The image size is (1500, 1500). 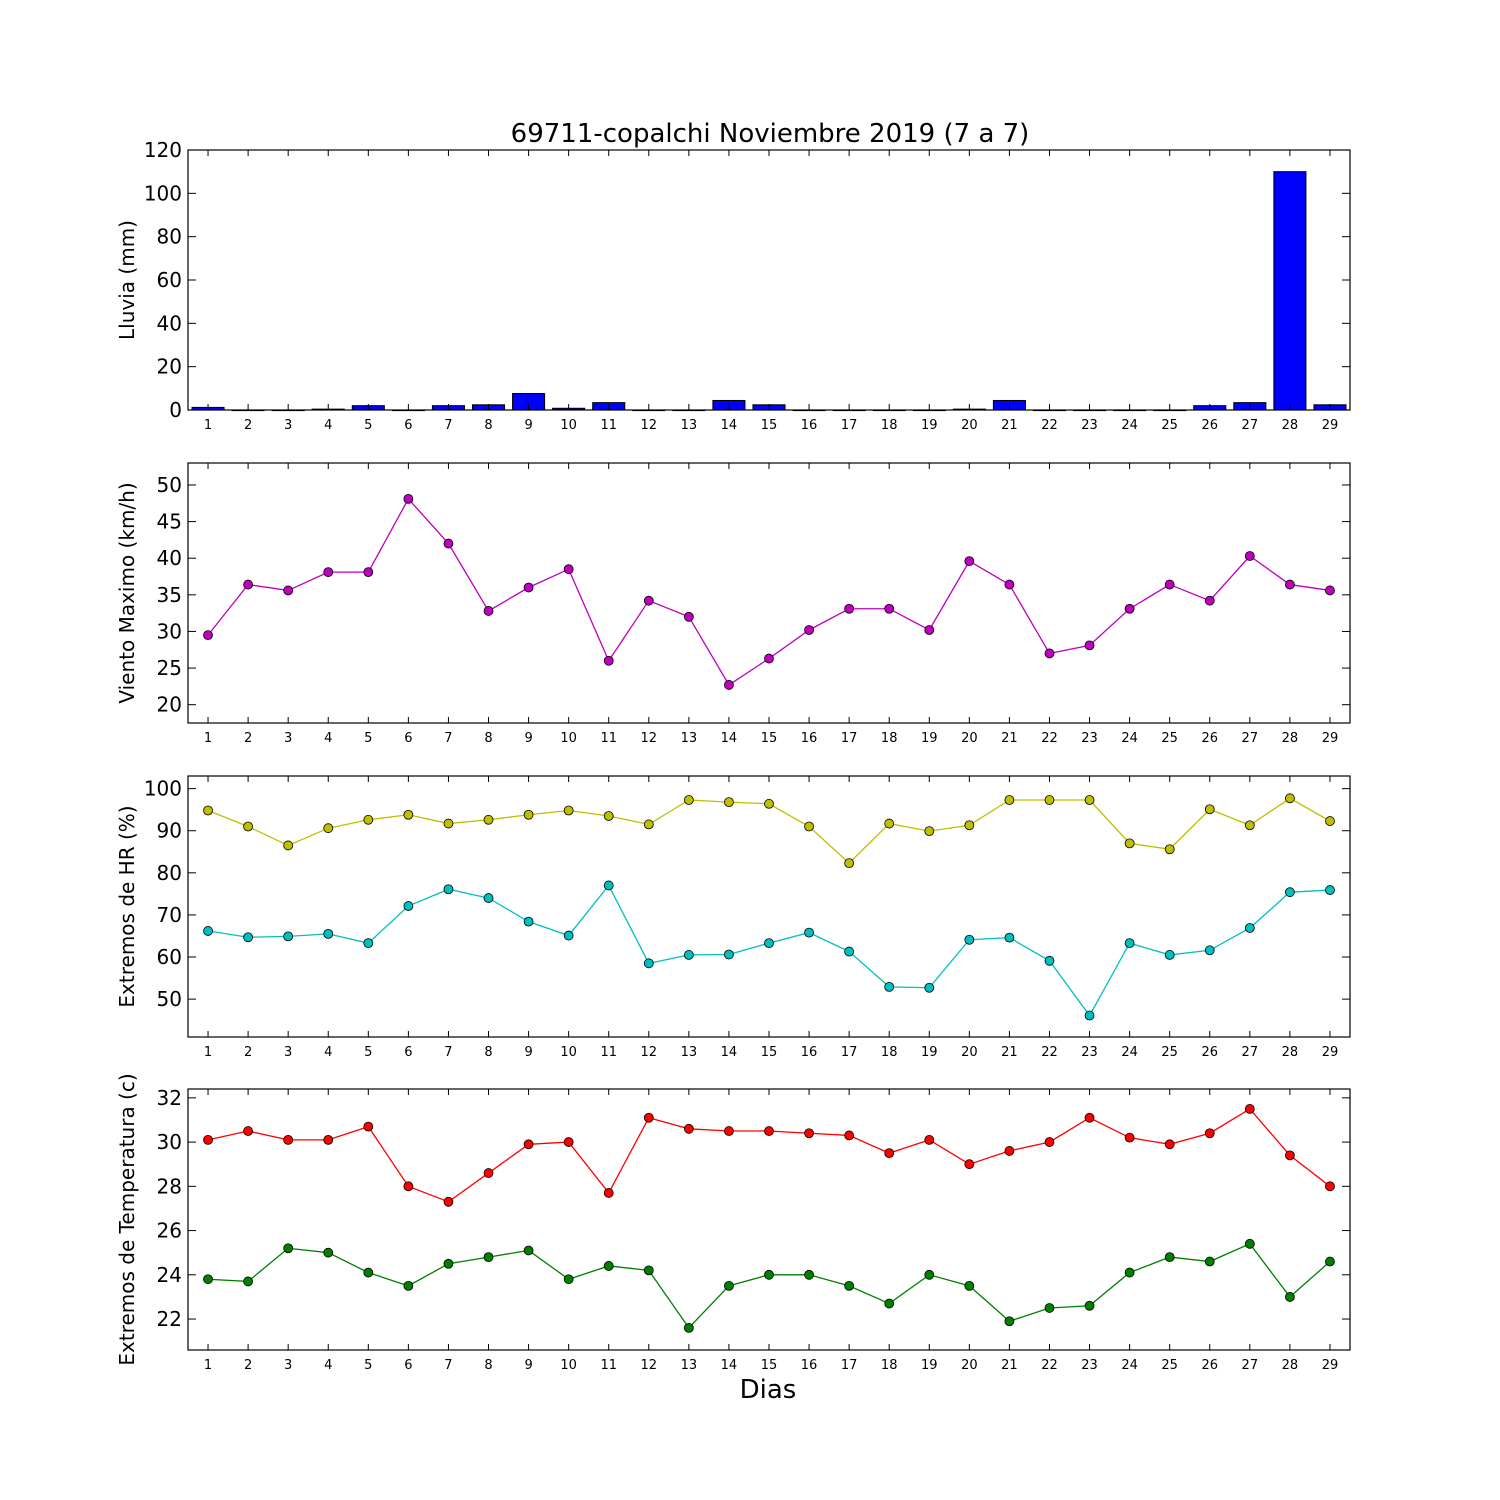 I want to click on y-tick-label: 80, so click(x=169, y=873).